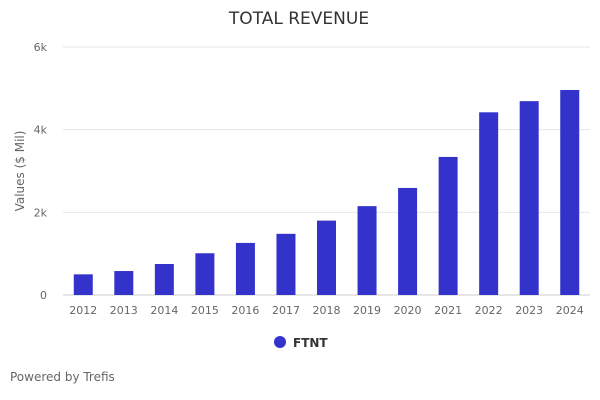 This screenshot has height=400, width=600. I want to click on x-tick-label-2012: 2012, so click(83, 310).